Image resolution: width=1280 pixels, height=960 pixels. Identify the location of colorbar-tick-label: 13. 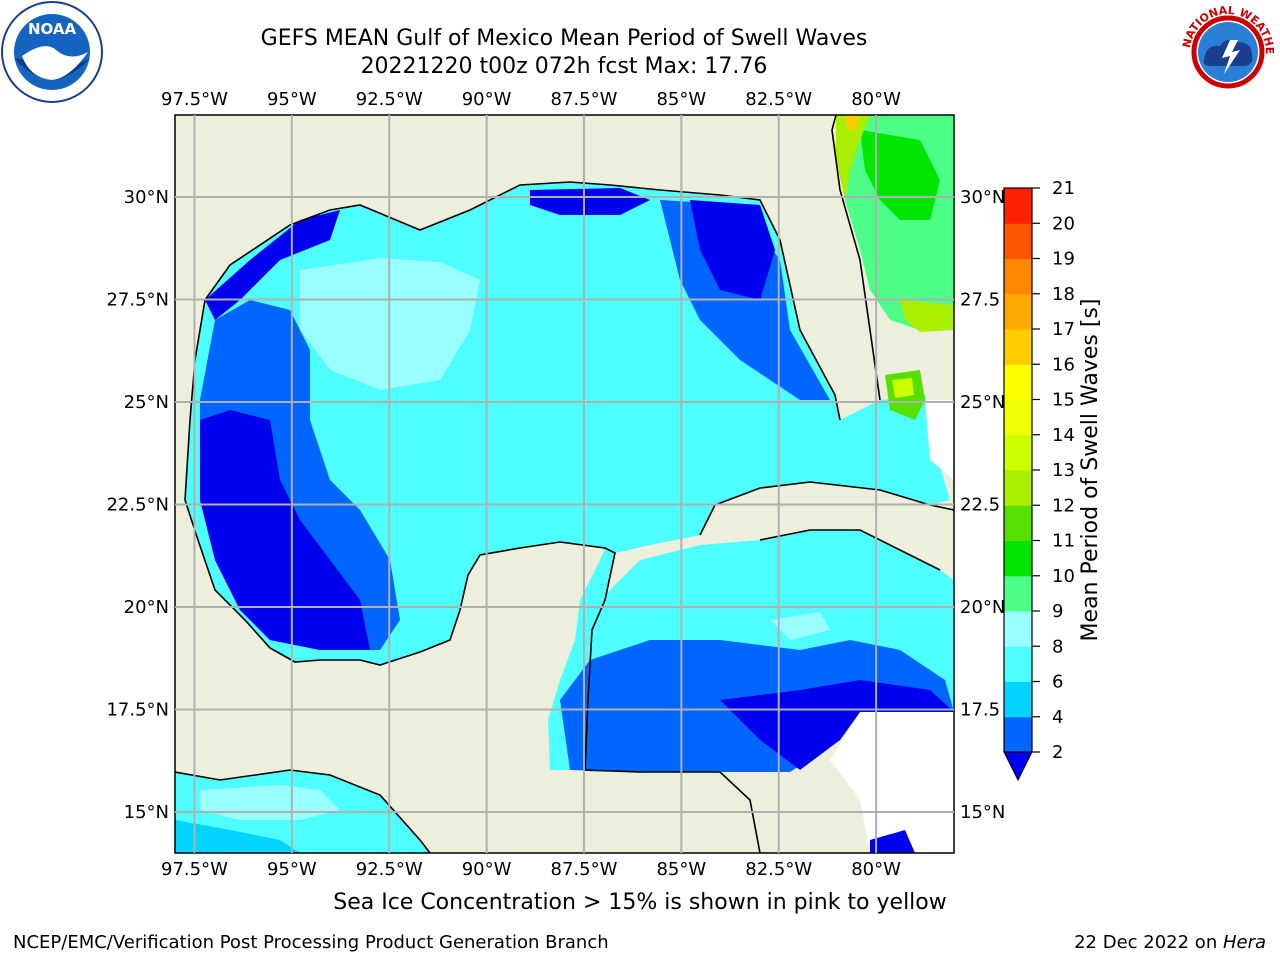
(1063, 470).